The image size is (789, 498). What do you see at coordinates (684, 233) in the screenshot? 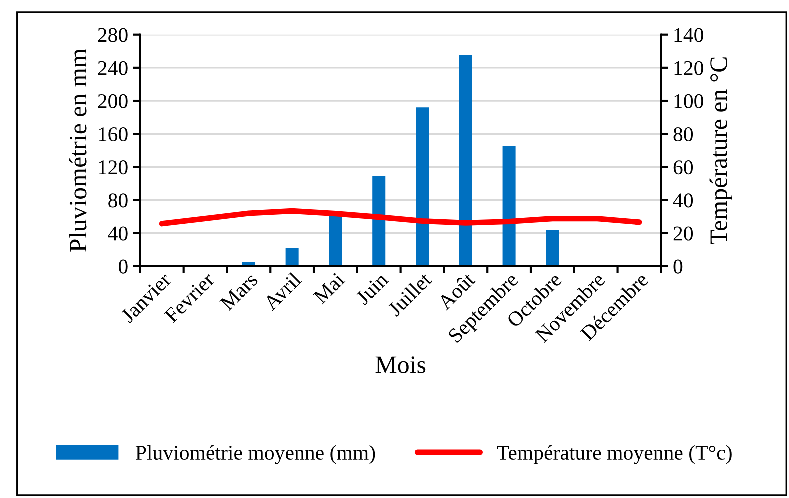
I see `y2-tick-label: 20` at bounding box center [684, 233].